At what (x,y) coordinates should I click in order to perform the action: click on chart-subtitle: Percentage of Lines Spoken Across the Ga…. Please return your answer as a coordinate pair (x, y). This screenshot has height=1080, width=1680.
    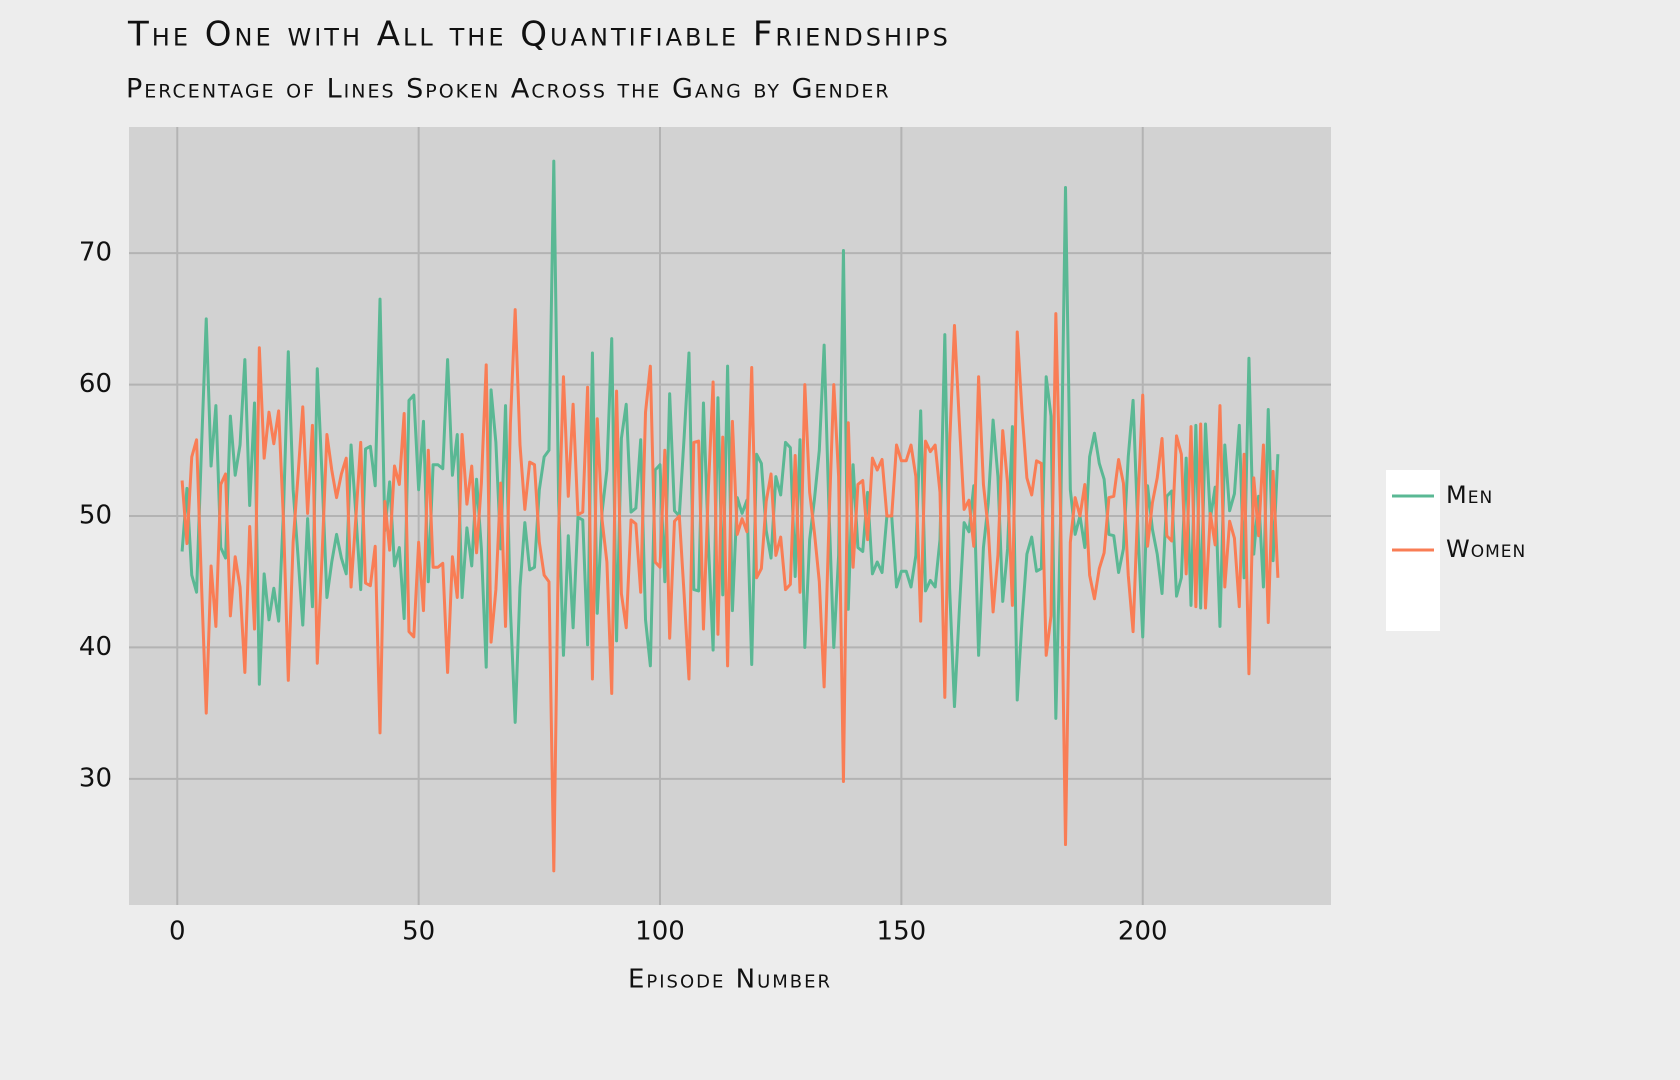
    Looking at the image, I should click on (508, 89).